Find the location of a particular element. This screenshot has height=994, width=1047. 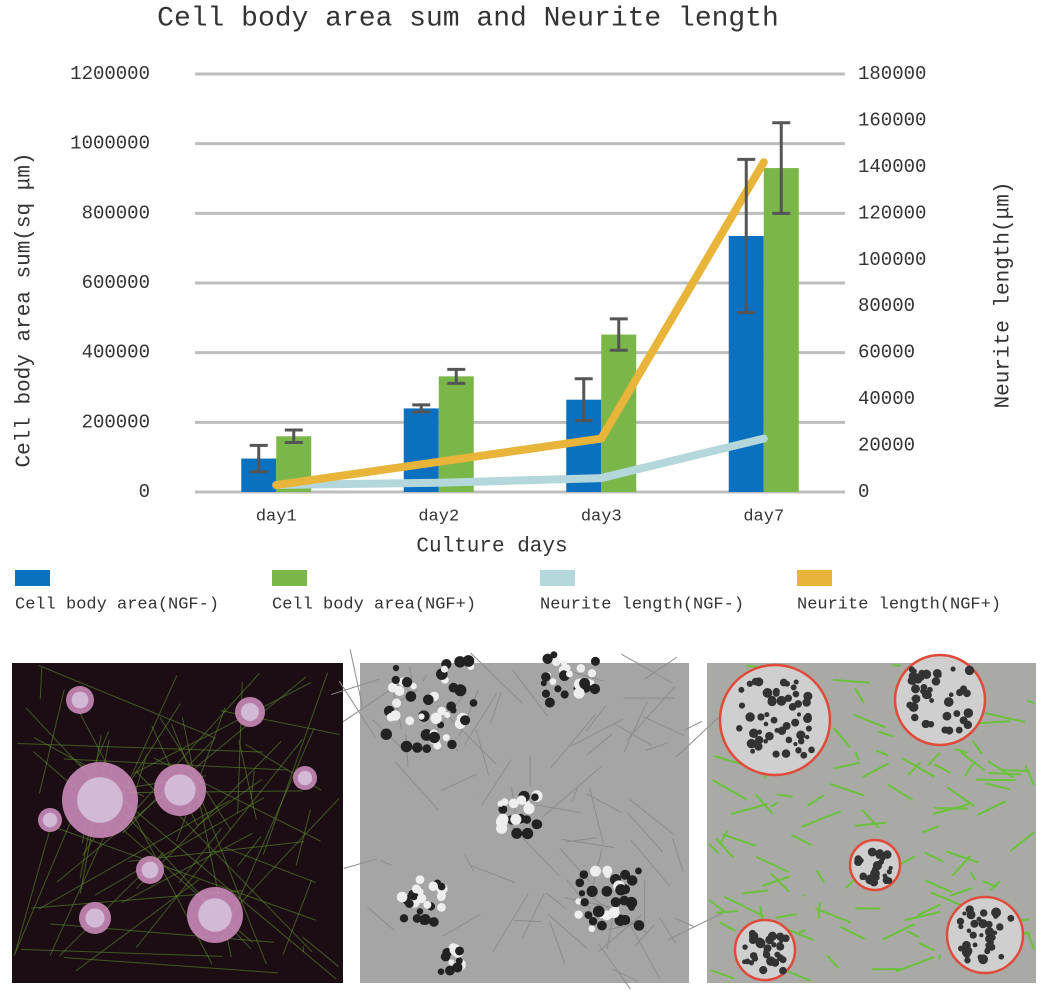

y-tick-label: 200000 is located at coordinates (116, 422).